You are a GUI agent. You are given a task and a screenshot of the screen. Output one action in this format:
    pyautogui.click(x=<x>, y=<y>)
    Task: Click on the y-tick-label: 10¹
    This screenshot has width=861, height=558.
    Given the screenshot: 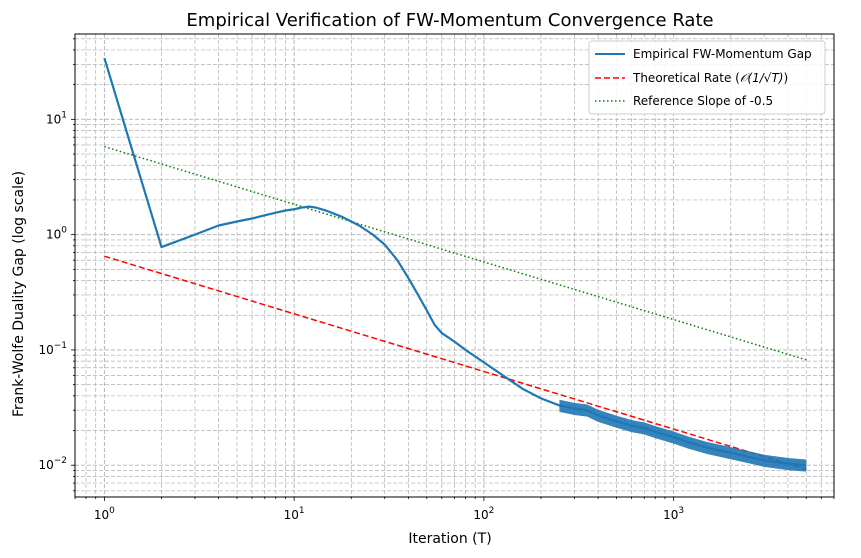 What is the action you would take?
    pyautogui.click(x=56, y=118)
    